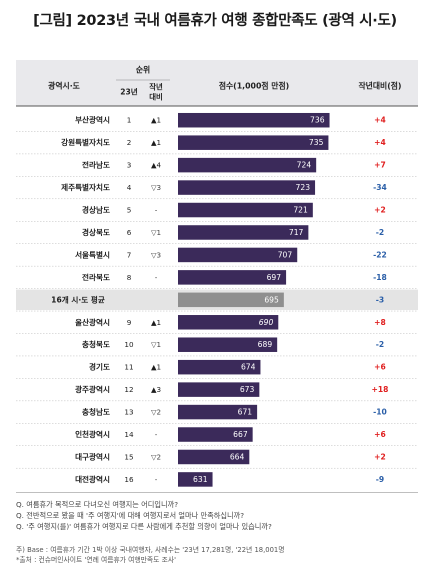  Describe the element at coordinates (200, 479) in the screenshot. I see `score-value-label: 631` at that location.